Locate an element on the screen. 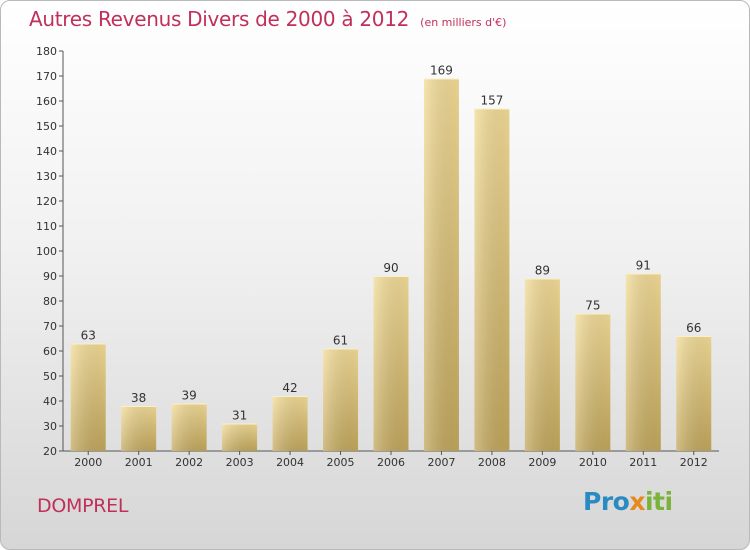 The image size is (750, 550). y-tick-label: 100 is located at coordinates (46, 251).